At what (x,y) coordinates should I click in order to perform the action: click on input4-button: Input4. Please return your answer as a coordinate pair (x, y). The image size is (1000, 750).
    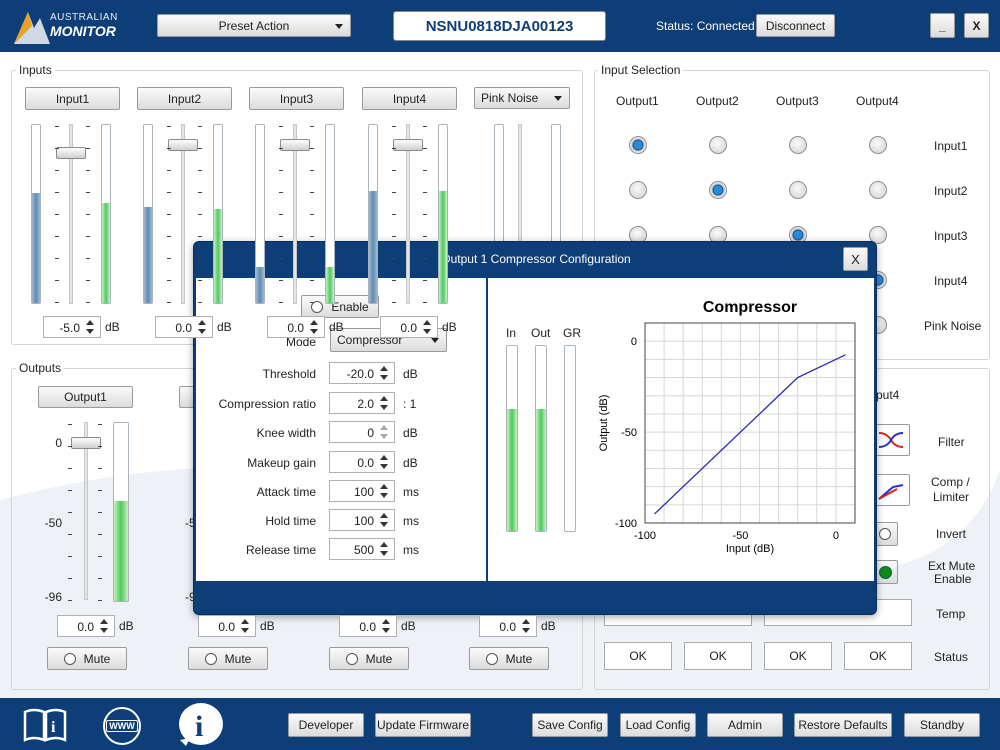
    Looking at the image, I should click on (409, 98).